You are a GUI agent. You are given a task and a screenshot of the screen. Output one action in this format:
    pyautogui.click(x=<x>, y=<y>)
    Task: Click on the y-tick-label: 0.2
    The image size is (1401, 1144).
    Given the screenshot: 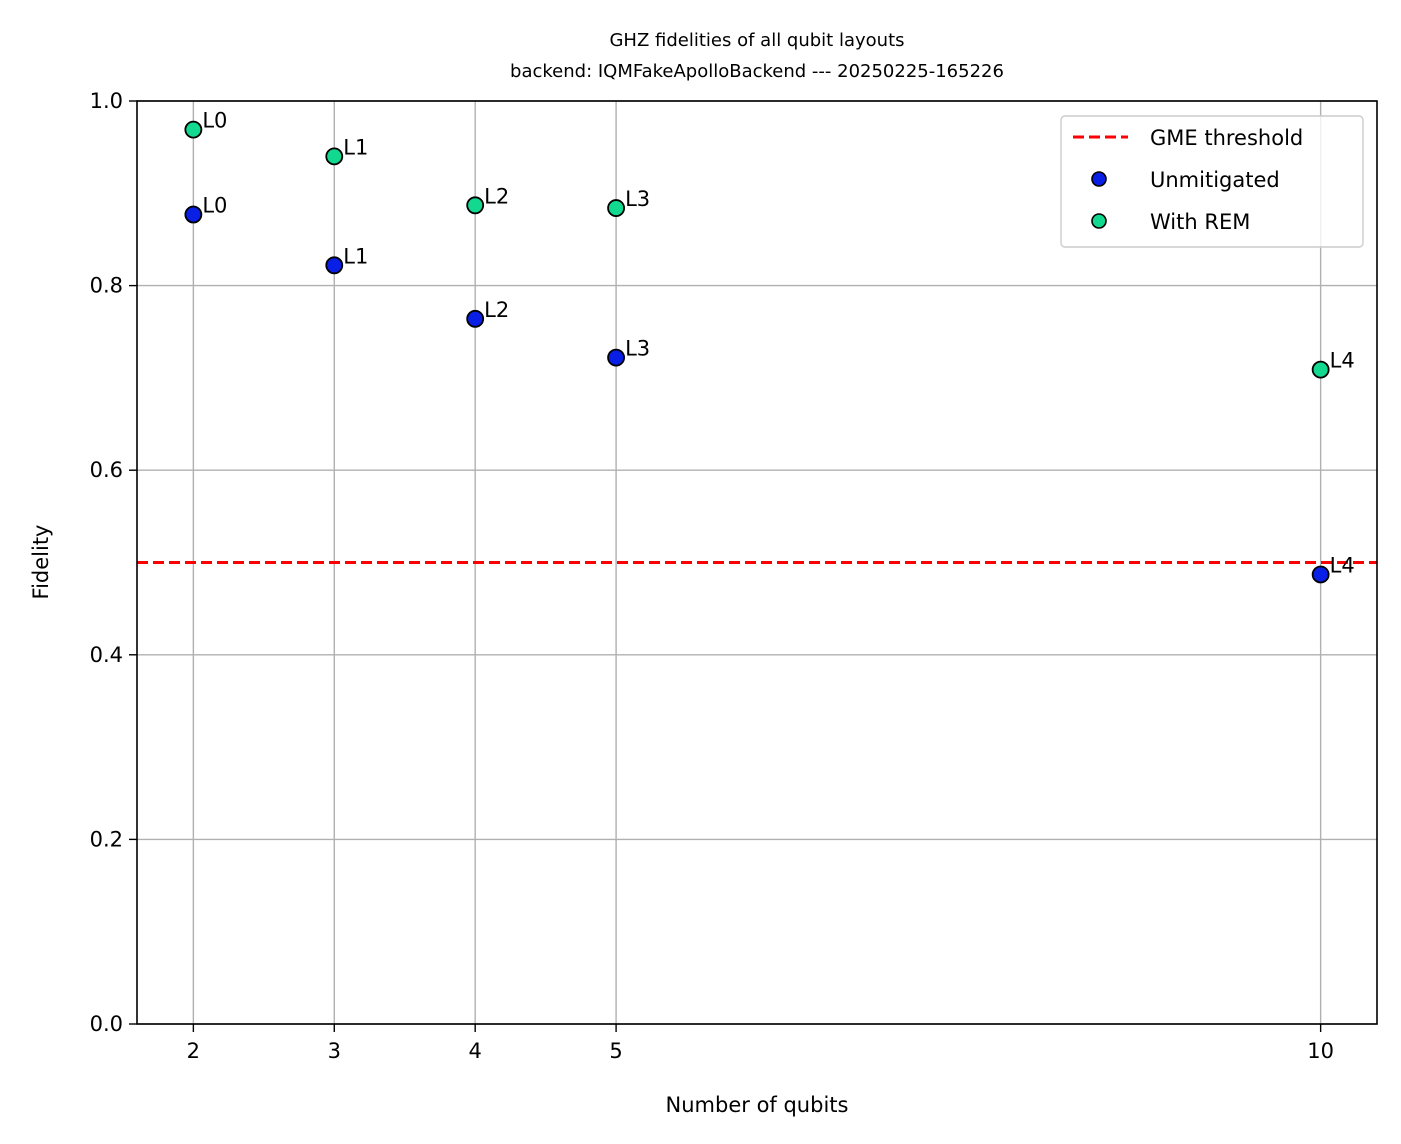 What is the action you would take?
    pyautogui.click(x=106, y=839)
    